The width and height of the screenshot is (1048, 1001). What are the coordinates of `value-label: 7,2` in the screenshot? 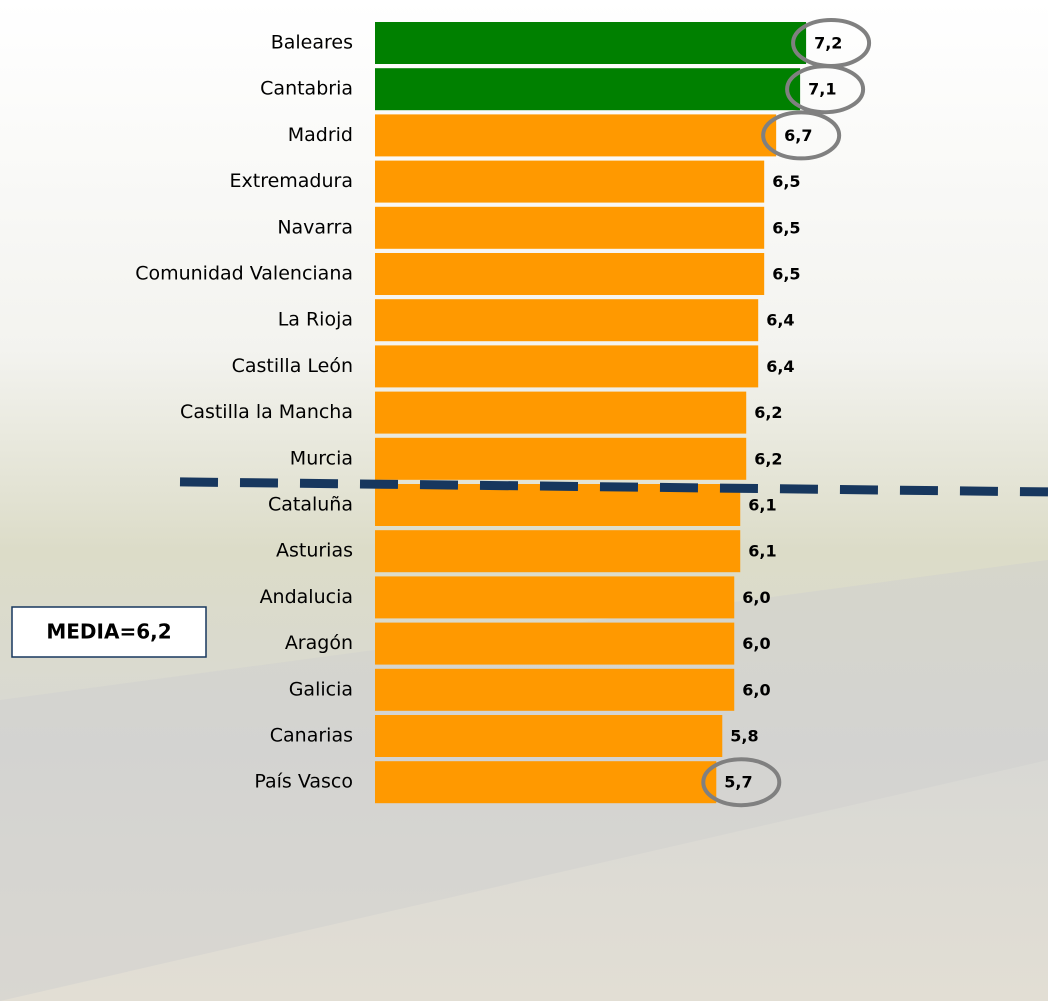 It's located at (828, 43).